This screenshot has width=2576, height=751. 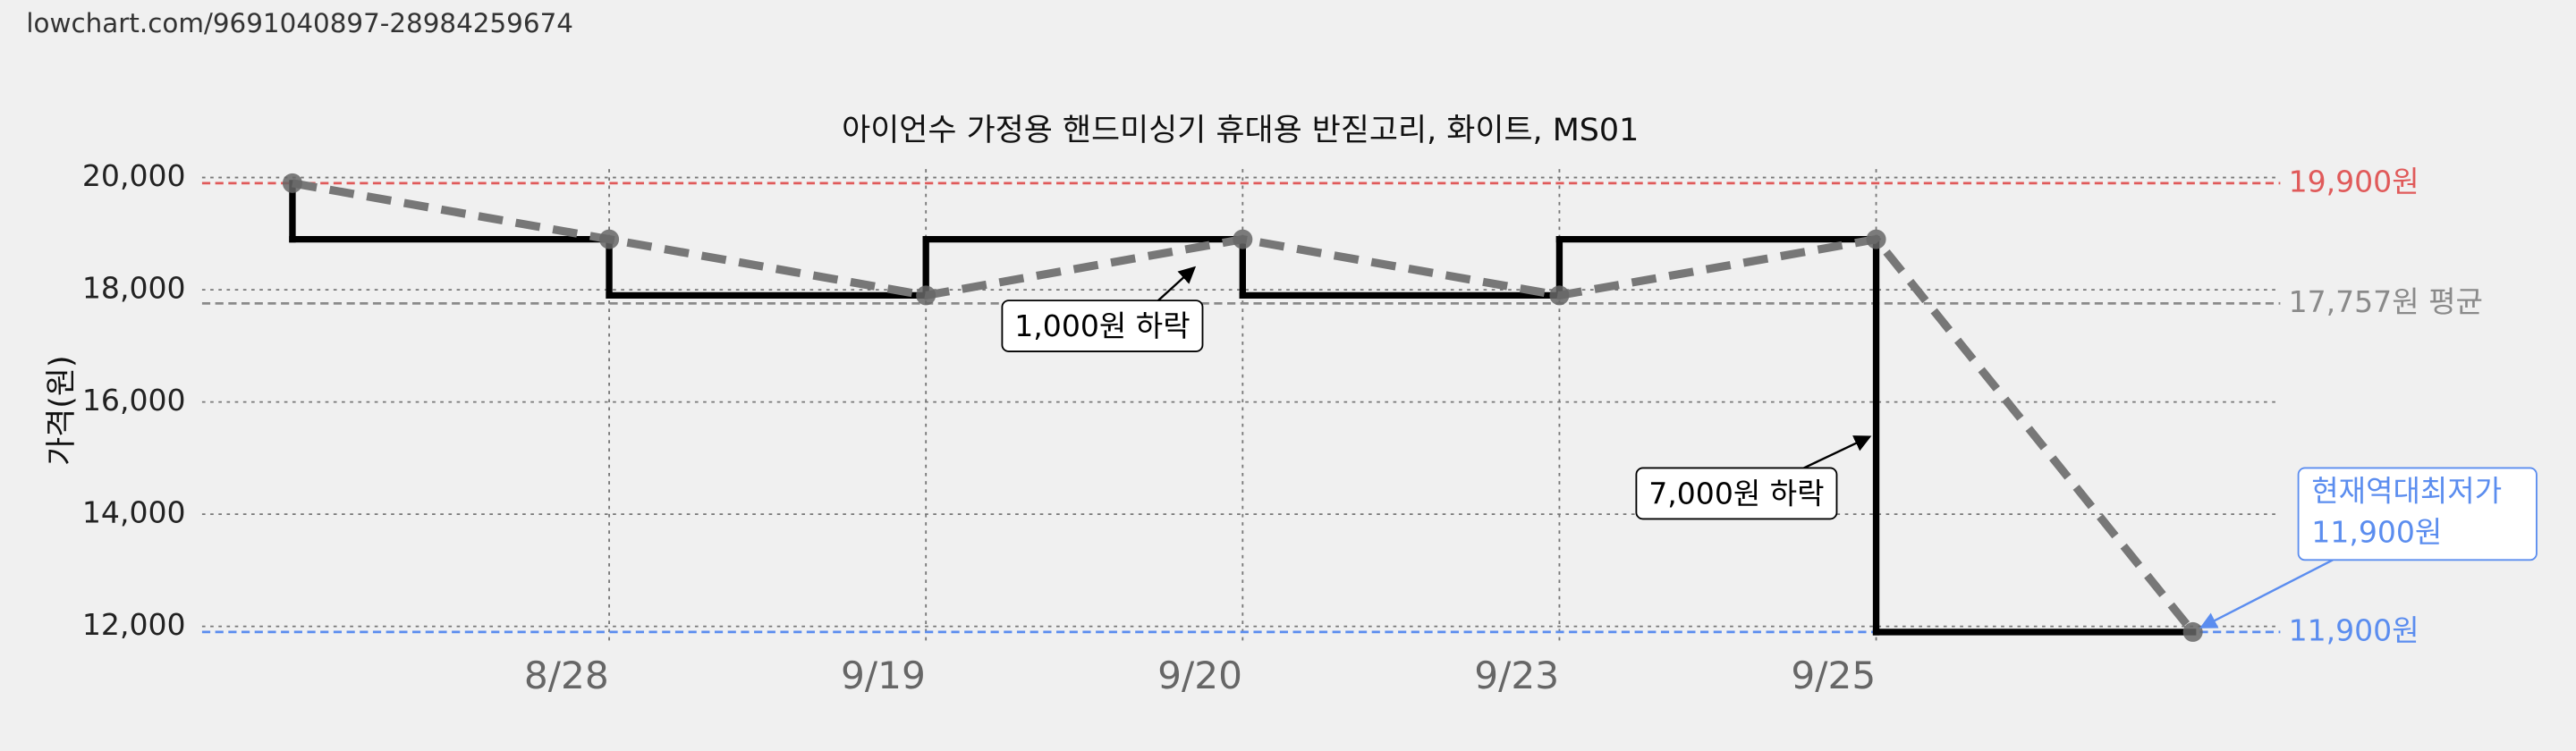 I want to click on annotation-text: 11,900원, so click(x=2376, y=531).